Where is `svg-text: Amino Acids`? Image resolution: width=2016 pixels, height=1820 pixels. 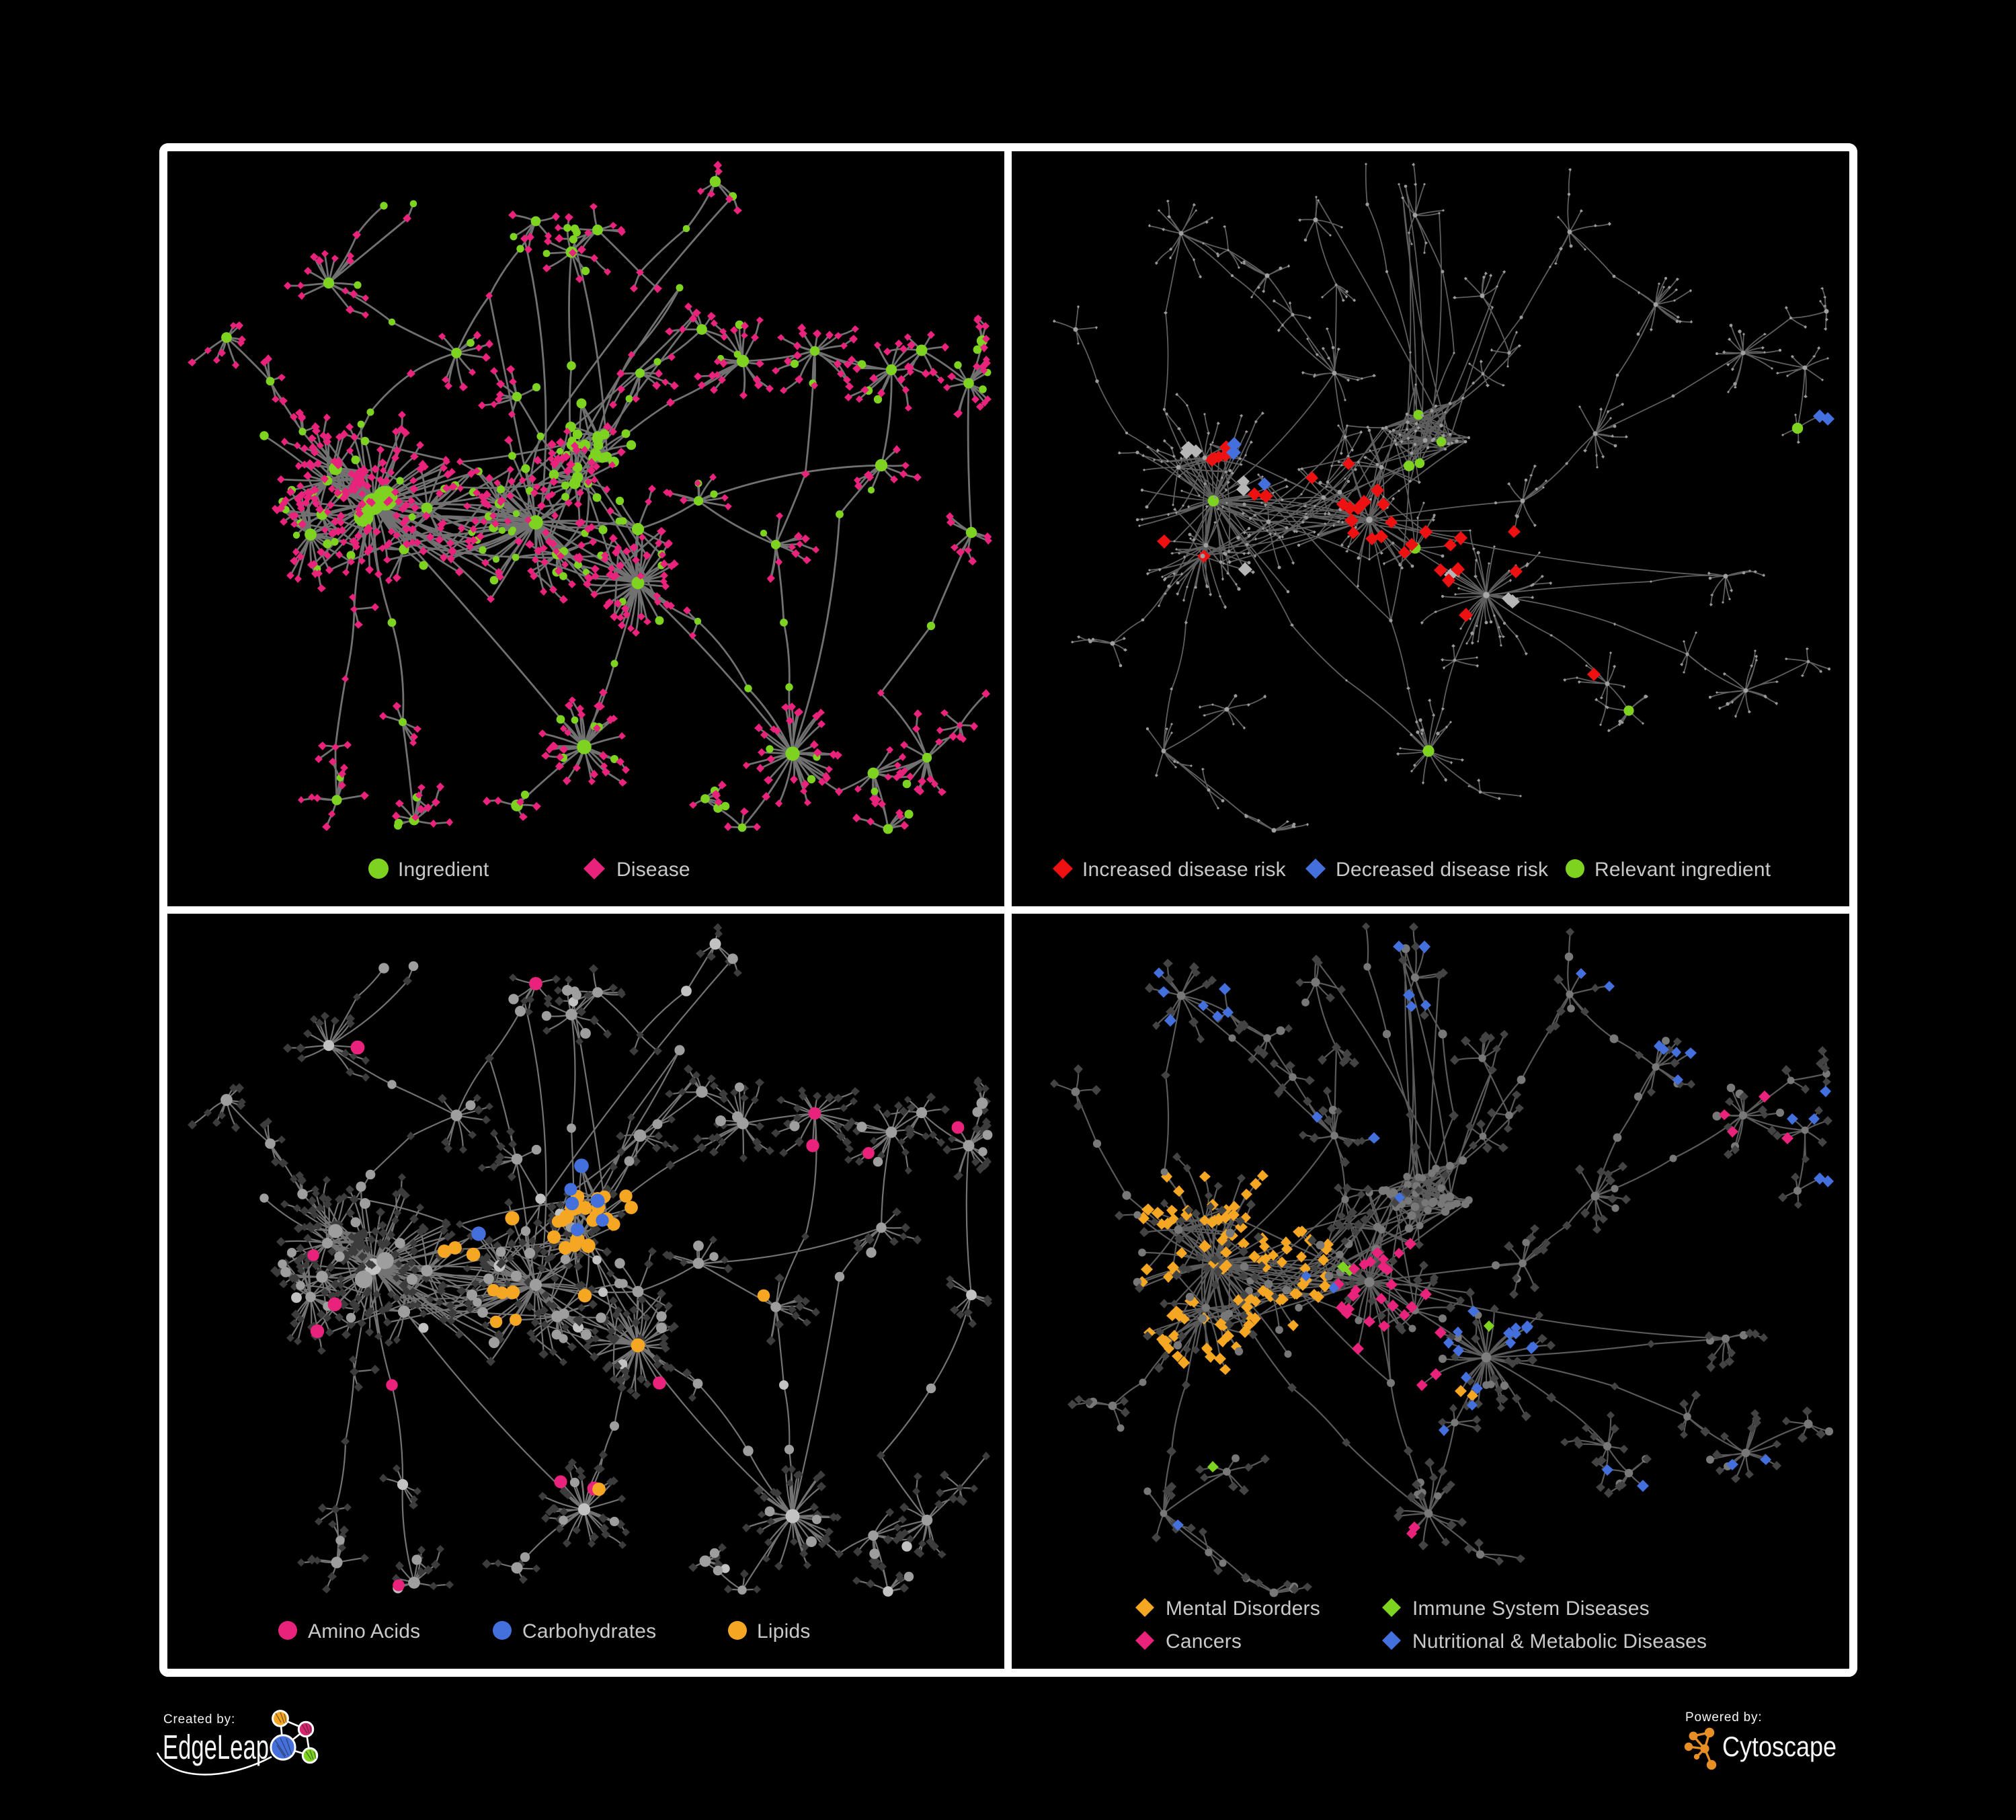
svg-text: Amino Acids is located at coordinates (364, 1631).